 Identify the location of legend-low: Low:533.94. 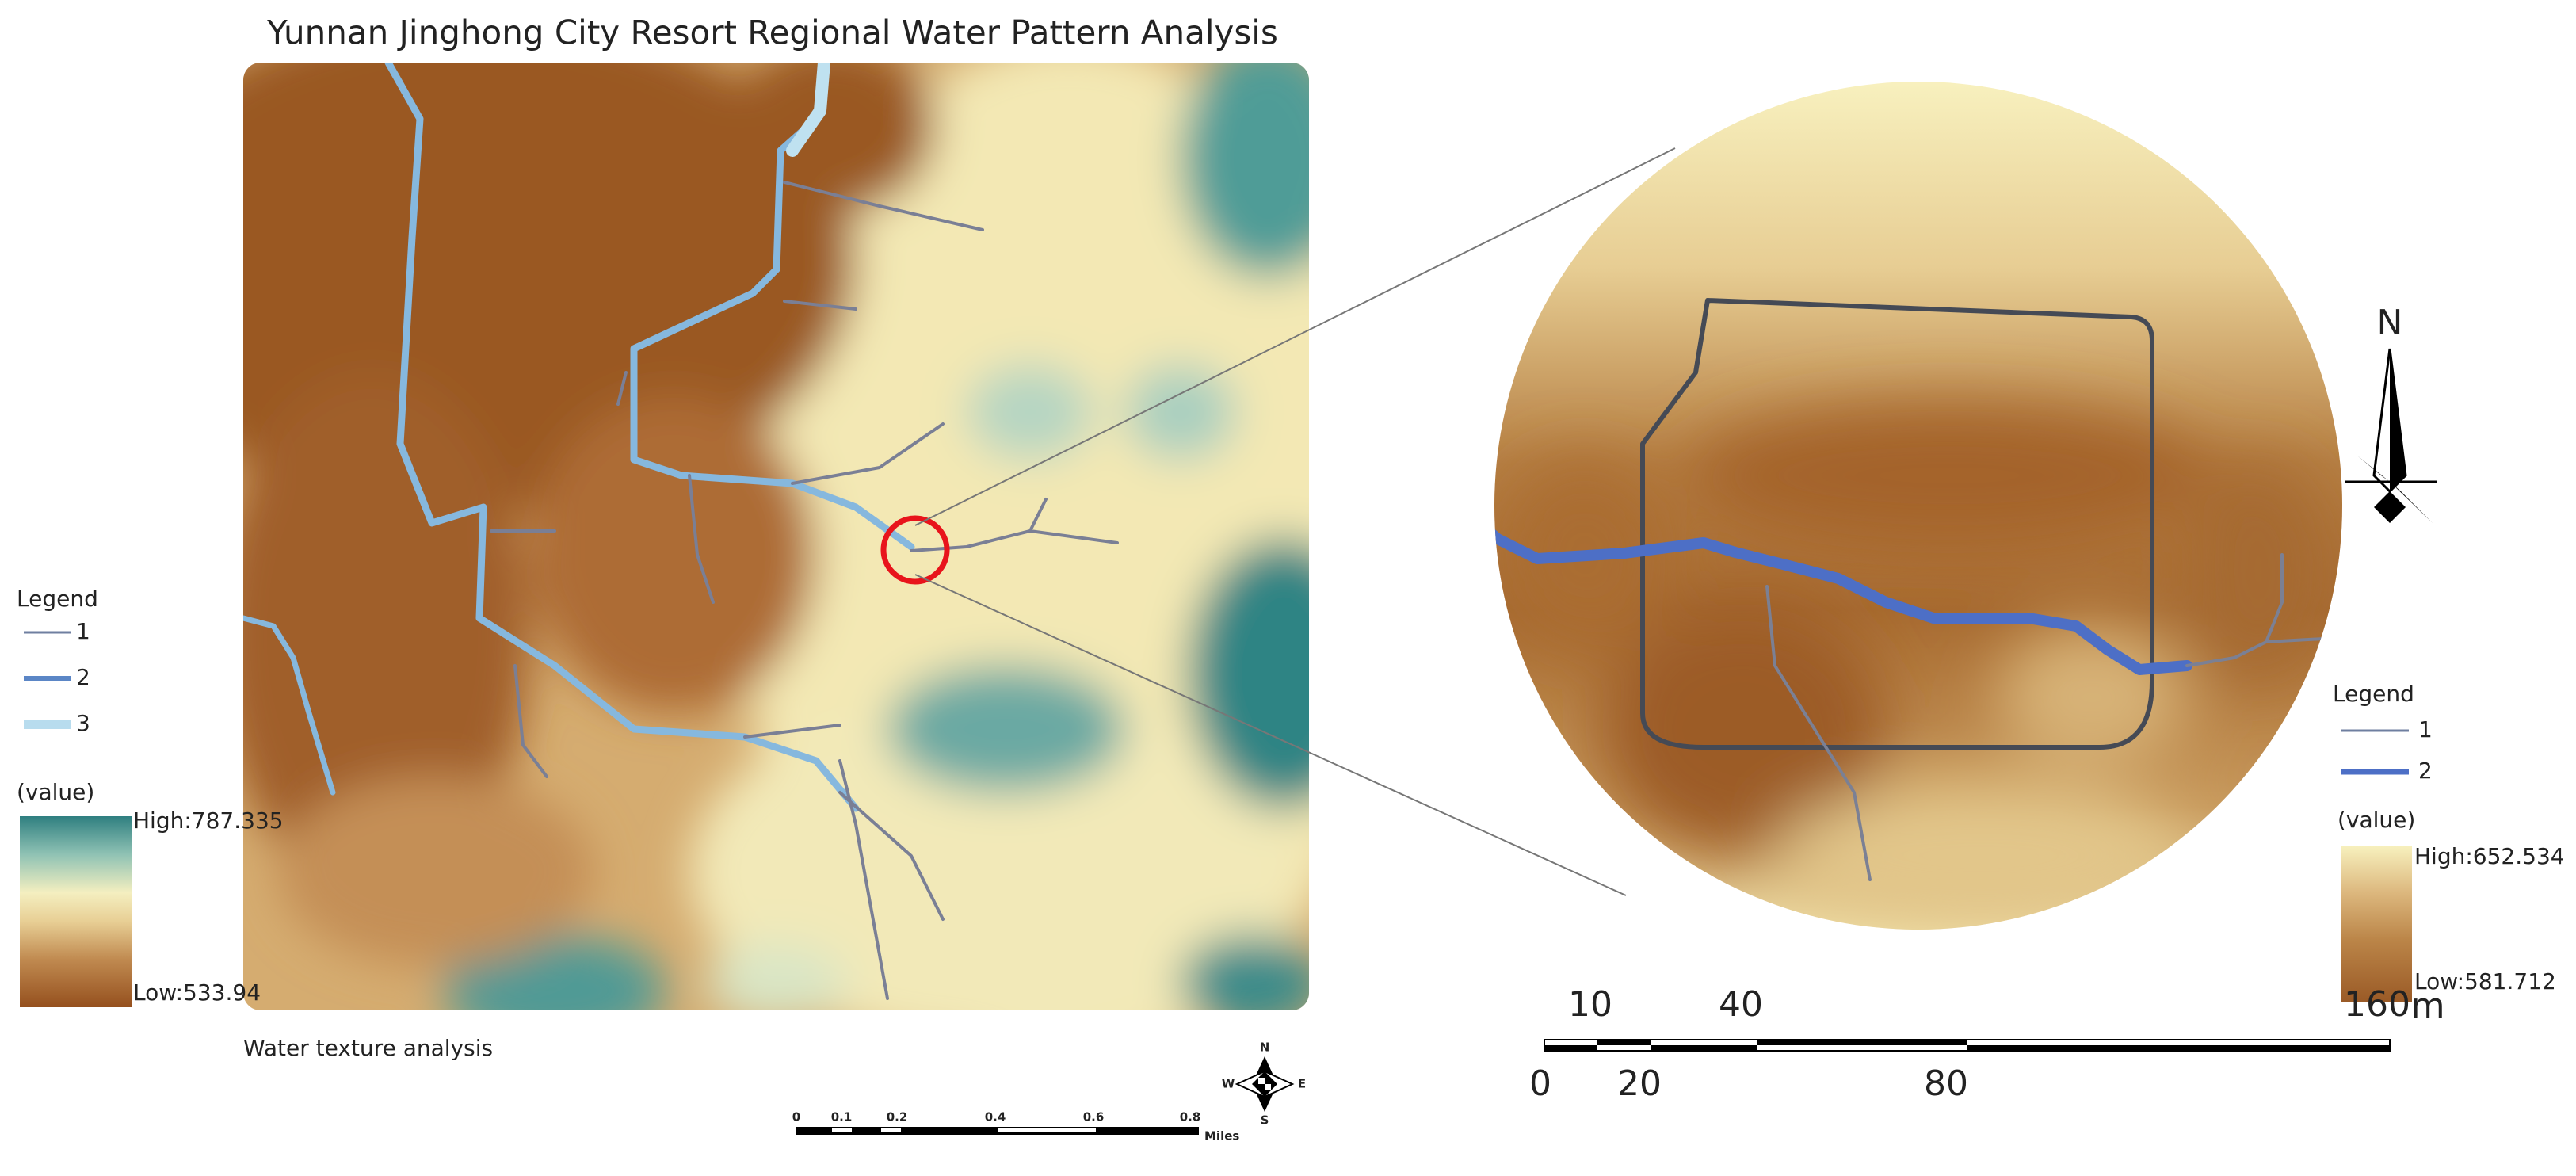
(197, 992).